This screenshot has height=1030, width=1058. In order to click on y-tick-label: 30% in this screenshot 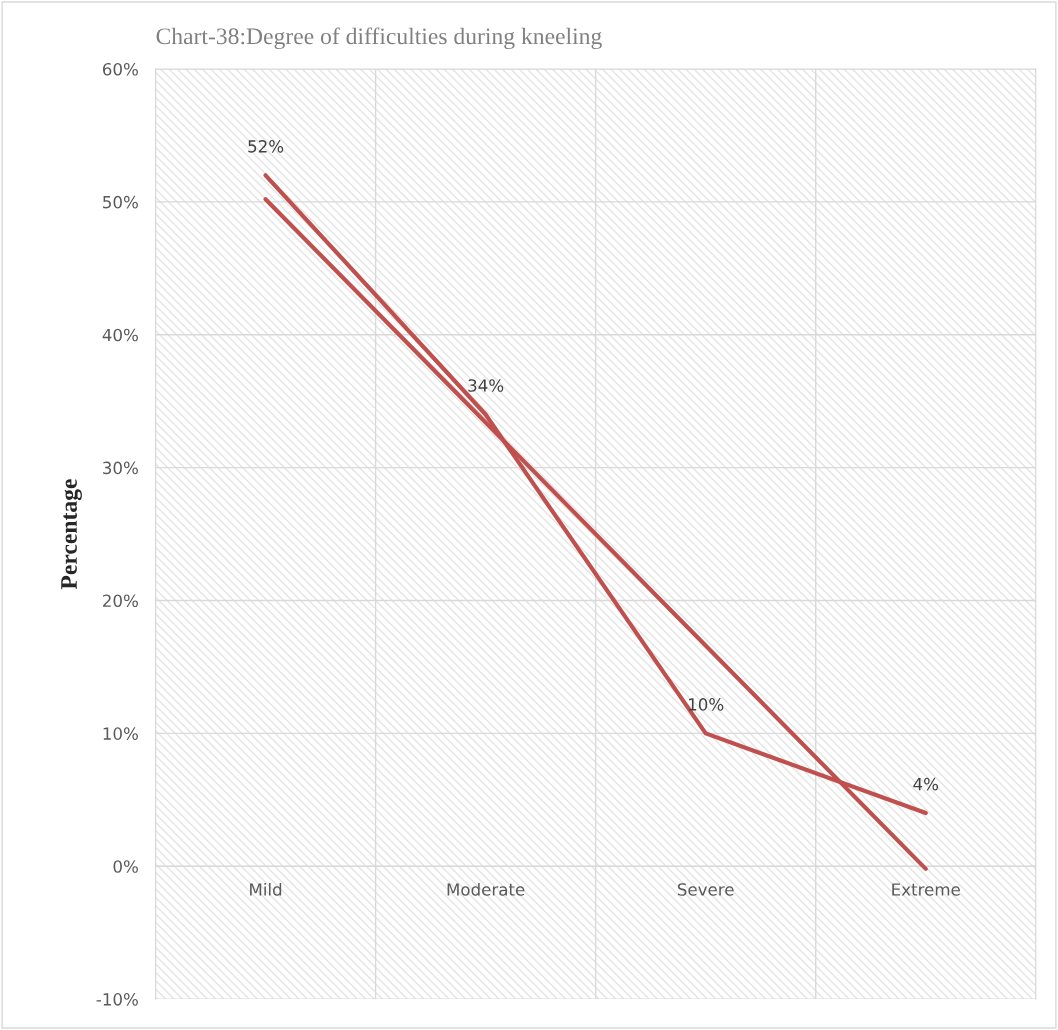, I will do `click(120, 468)`.